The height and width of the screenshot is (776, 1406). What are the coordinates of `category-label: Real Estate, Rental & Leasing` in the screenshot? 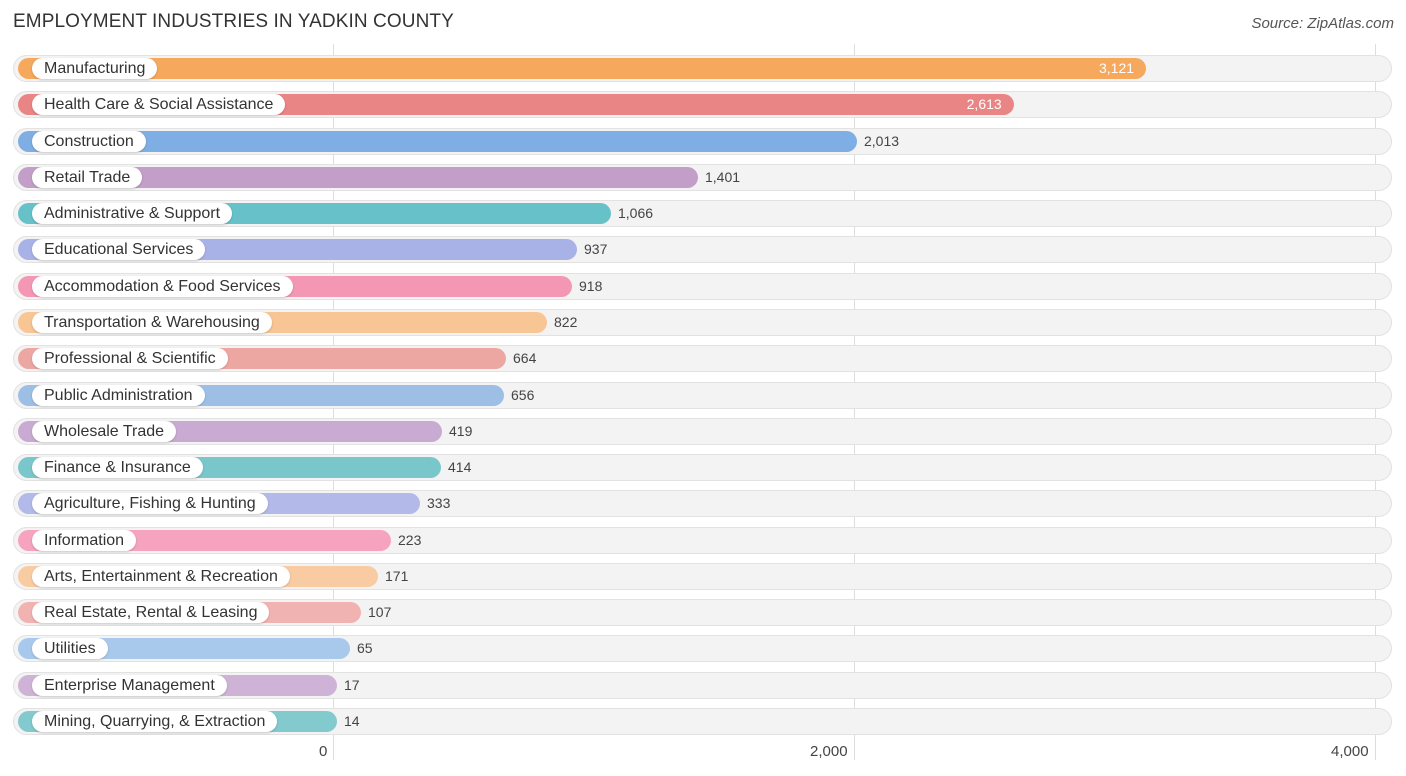 It's located at (151, 612).